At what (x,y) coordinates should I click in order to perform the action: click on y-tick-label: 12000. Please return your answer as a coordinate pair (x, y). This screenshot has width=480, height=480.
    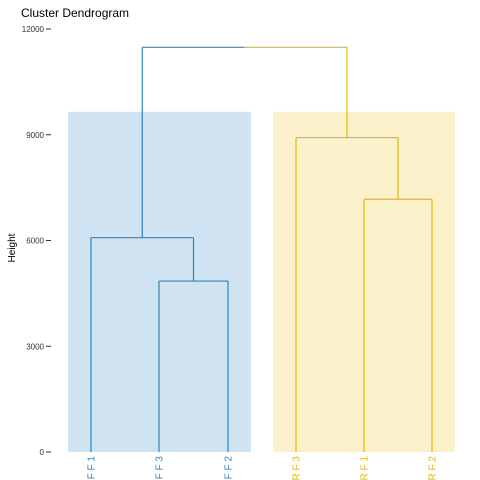
    Looking at the image, I should click on (33, 29).